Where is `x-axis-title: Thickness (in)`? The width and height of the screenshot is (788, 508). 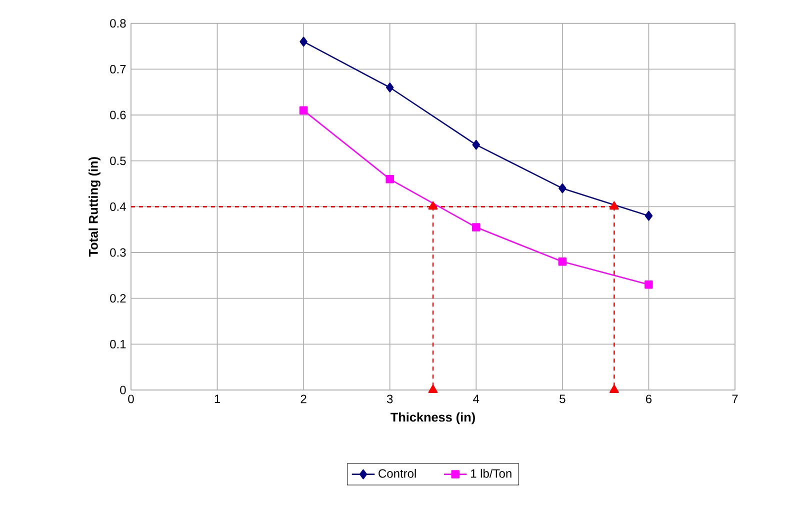
x-axis-title: Thickness (in) is located at coordinates (432, 418).